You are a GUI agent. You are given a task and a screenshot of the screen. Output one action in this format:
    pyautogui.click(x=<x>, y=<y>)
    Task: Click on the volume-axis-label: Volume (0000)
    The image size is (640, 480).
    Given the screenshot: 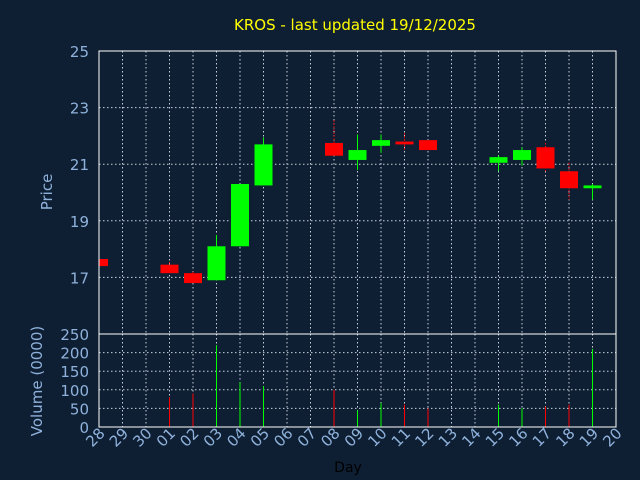 What is the action you would take?
    pyautogui.click(x=37, y=381)
    